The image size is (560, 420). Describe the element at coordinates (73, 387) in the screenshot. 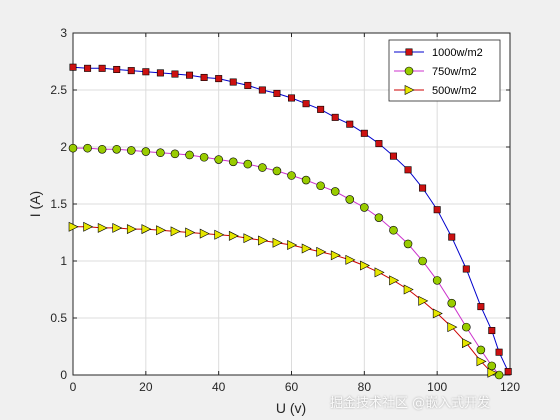

I see `x-tick-label: 0` at that location.